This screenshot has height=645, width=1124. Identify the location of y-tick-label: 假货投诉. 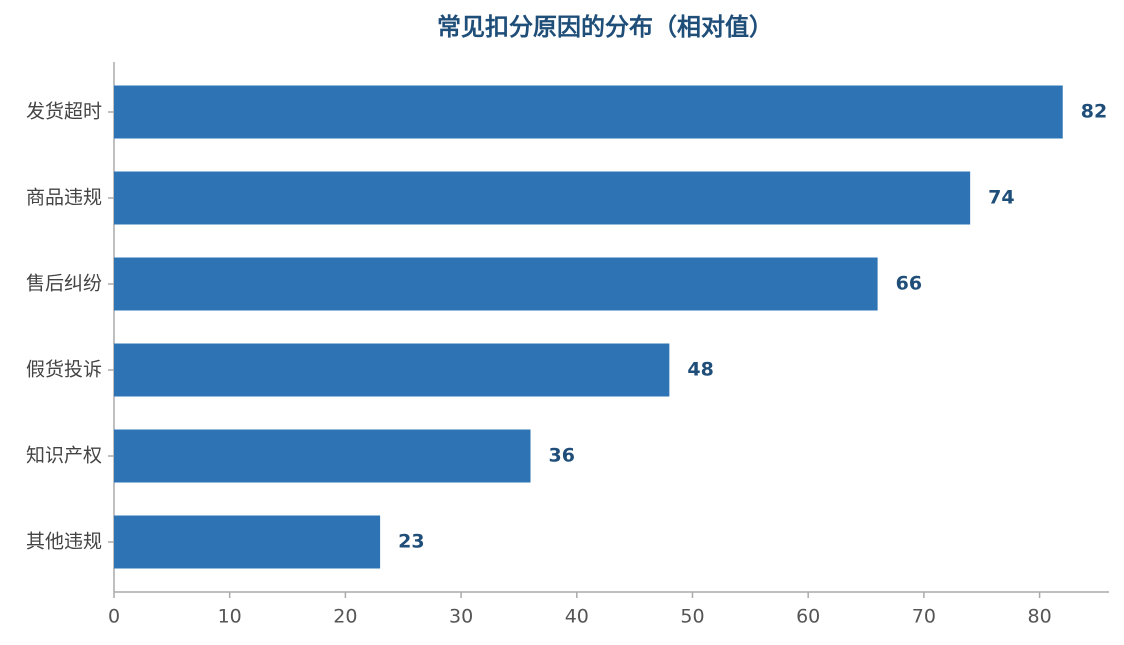
(64, 370).